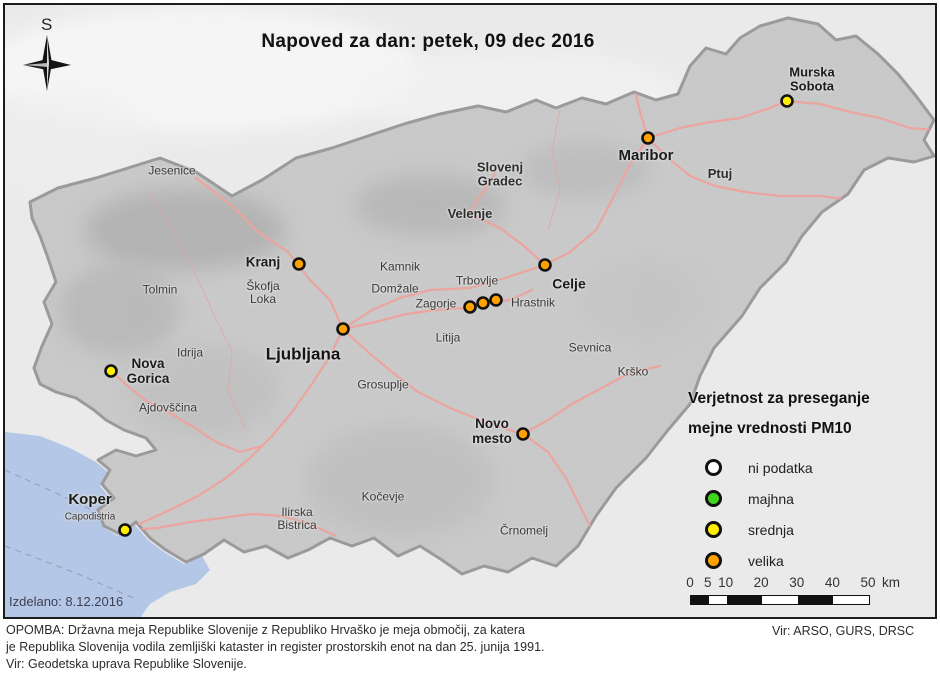 This screenshot has height=673, width=940. Describe the element at coordinates (47, 63) in the screenshot. I see `compass-star-icon` at that location.